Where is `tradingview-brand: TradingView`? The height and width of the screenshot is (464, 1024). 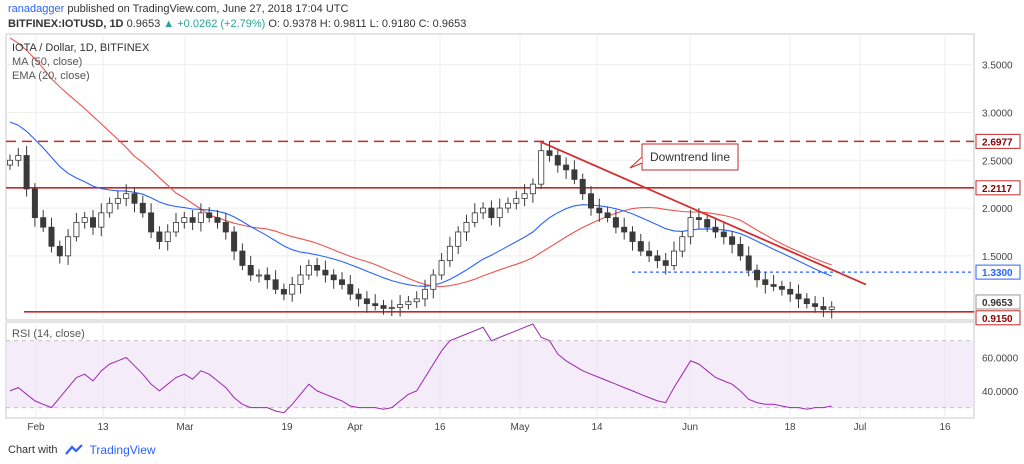
tradingview-brand: TradingView is located at coordinates (122, 450).